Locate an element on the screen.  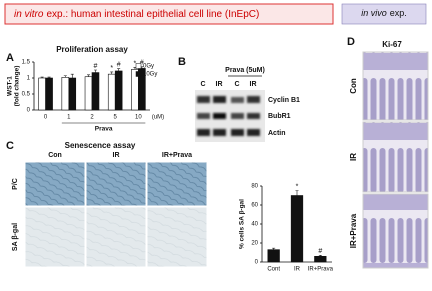
x-unit: (uM) is located at coordinates (158, 118).